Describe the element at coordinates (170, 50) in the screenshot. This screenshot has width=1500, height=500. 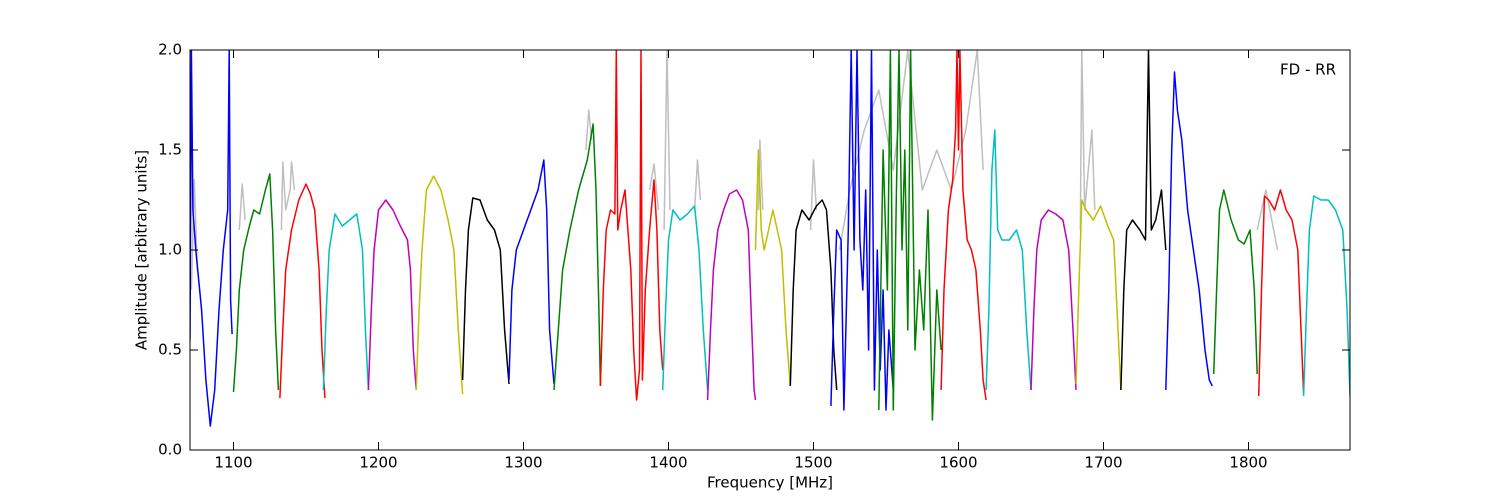
I see `y-tick-label: 2.0` at that location.